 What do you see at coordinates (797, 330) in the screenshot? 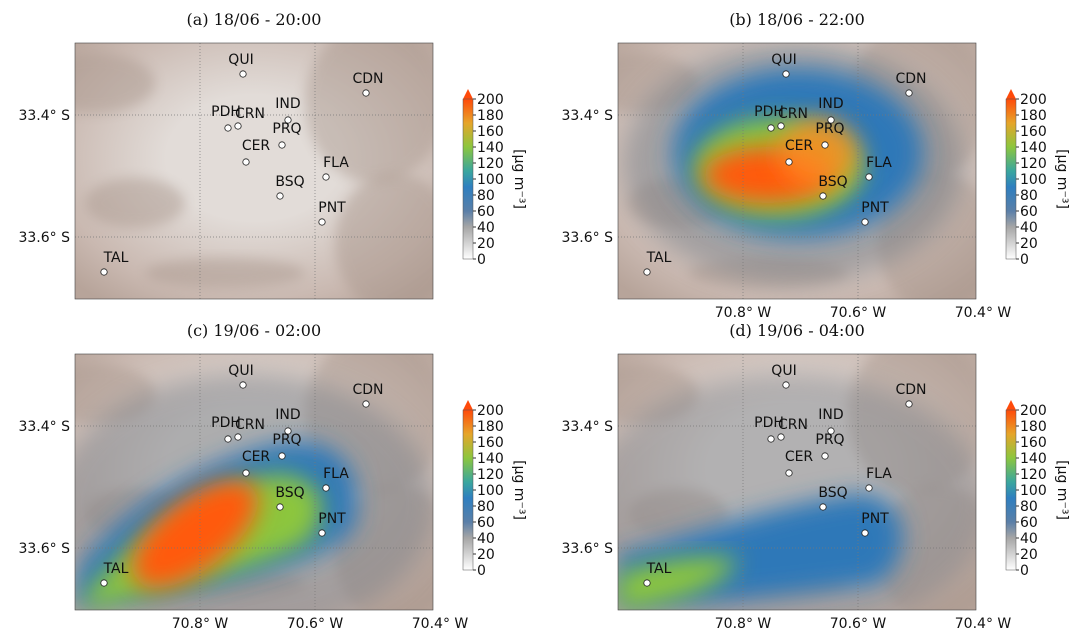
I see `panel-title: (d) 19/06 - 04:00` at bounding box center [797, 330].